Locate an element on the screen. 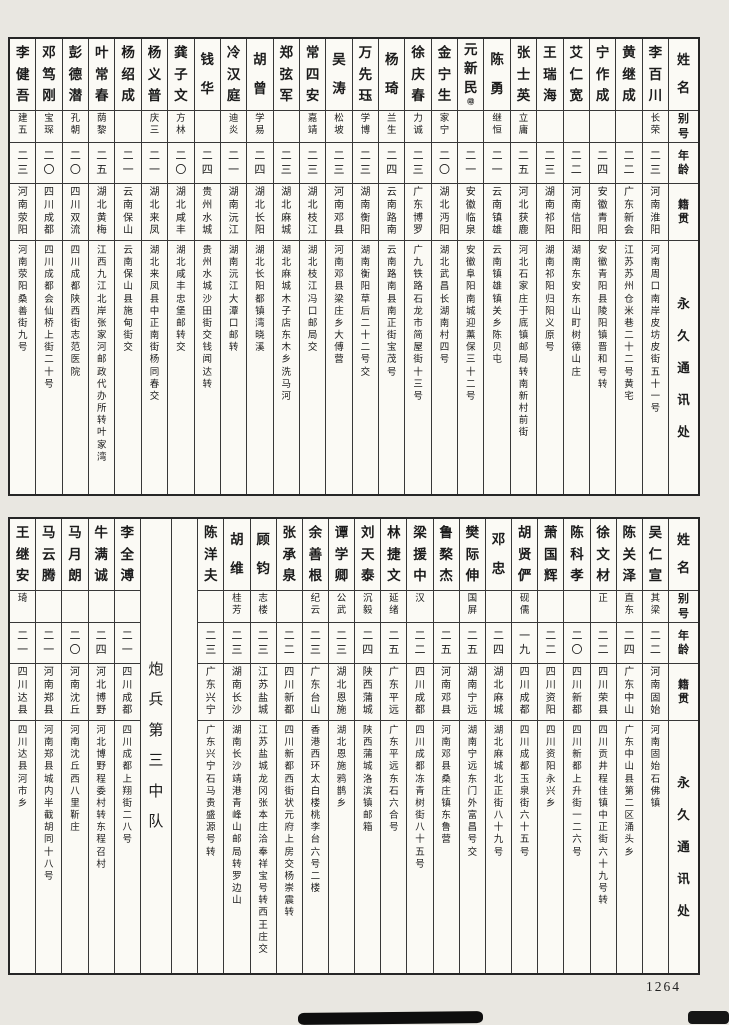 Image resolution: width=729 pixels, height=1025 pixels. person-native-place: 湖北沔阳 is located at coordinates (444, 211).